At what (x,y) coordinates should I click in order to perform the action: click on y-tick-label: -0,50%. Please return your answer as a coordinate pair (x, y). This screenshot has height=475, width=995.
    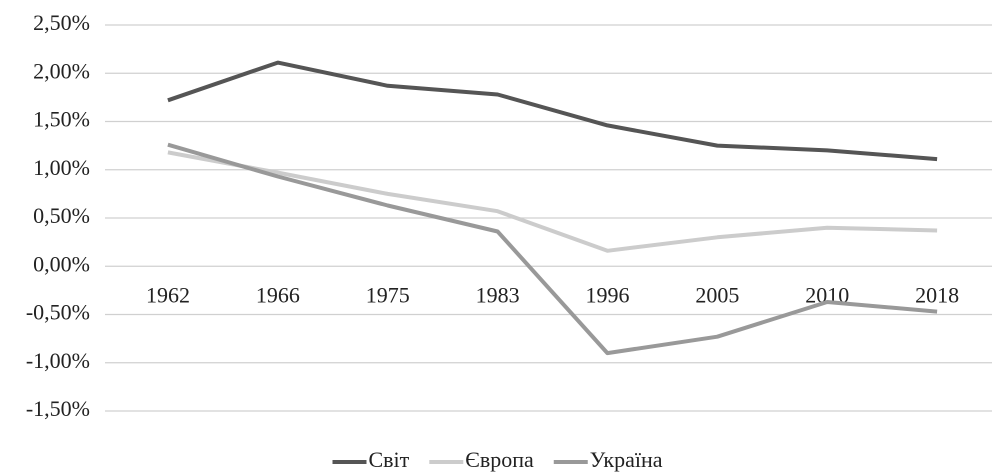
    Looking at the image, I should click on (58, 312).